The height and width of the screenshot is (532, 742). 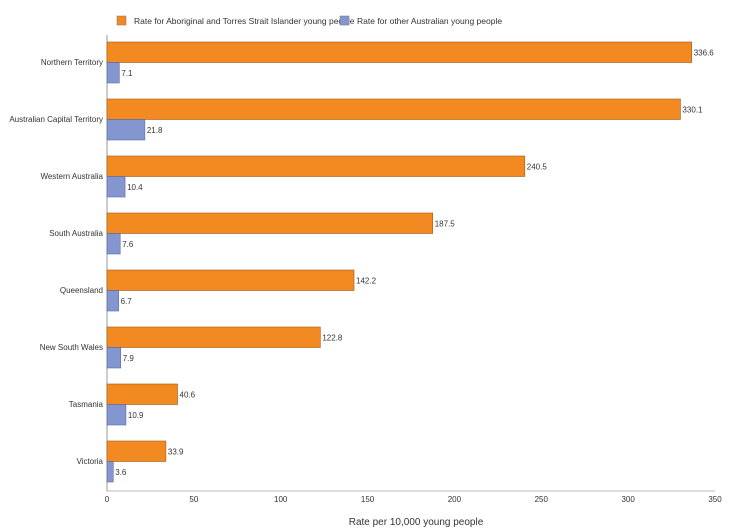 I want to click on y-category-label: South Australia, so click(x=76, y=233).